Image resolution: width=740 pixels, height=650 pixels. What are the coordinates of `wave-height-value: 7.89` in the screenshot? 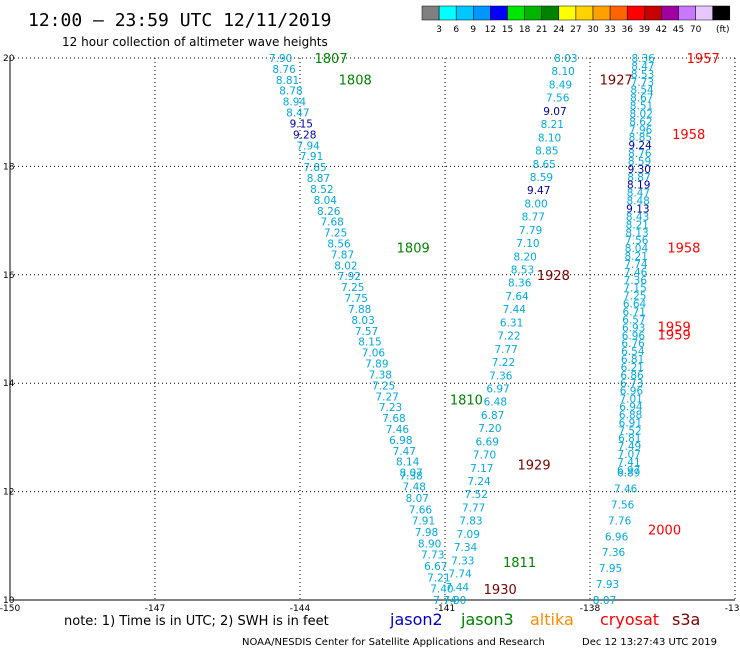 It's located at (376, 365).